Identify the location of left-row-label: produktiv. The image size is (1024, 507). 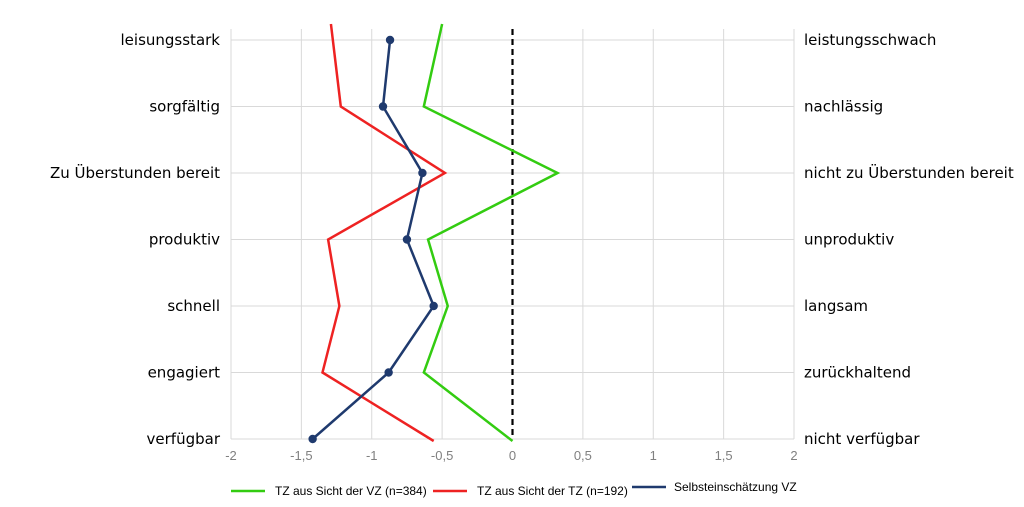
(184, 240).